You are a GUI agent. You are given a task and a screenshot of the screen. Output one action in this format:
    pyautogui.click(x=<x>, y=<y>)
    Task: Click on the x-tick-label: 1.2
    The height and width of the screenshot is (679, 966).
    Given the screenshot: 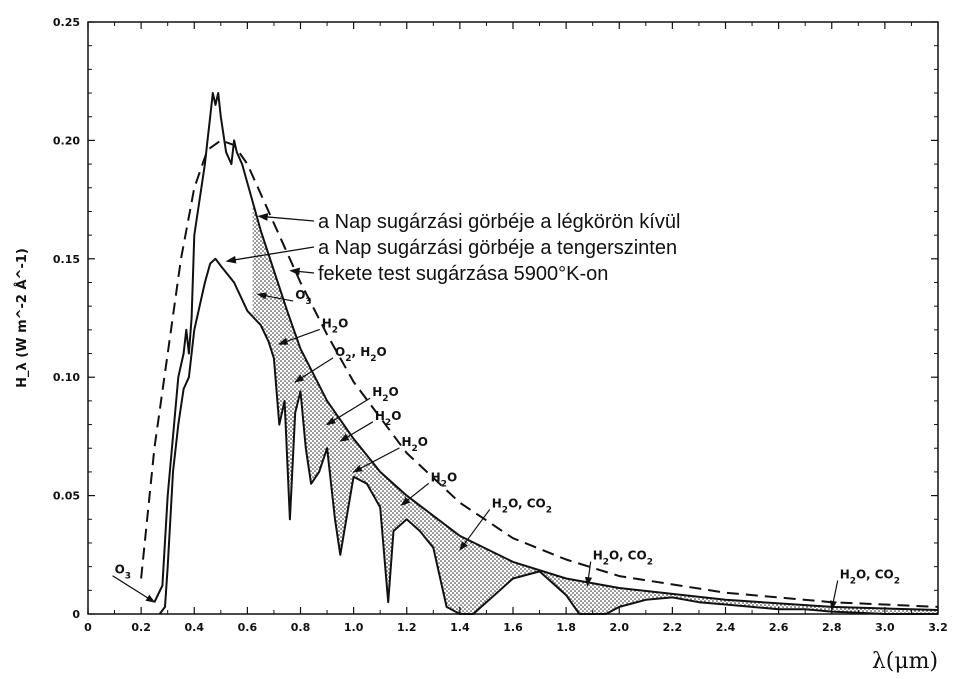 What is the action you would take?
    pyautogui.click(x=407, y=627)
    